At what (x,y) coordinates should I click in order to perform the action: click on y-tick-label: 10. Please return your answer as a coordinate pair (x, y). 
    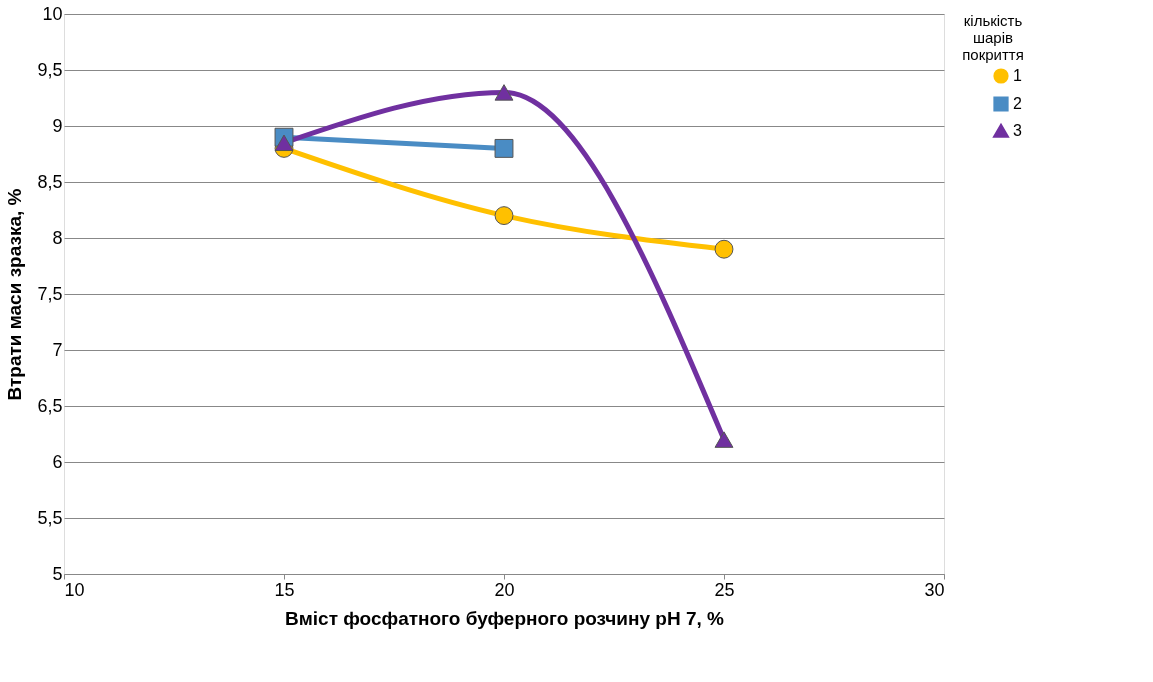
    Looking at the image, I should click on (52, 13).